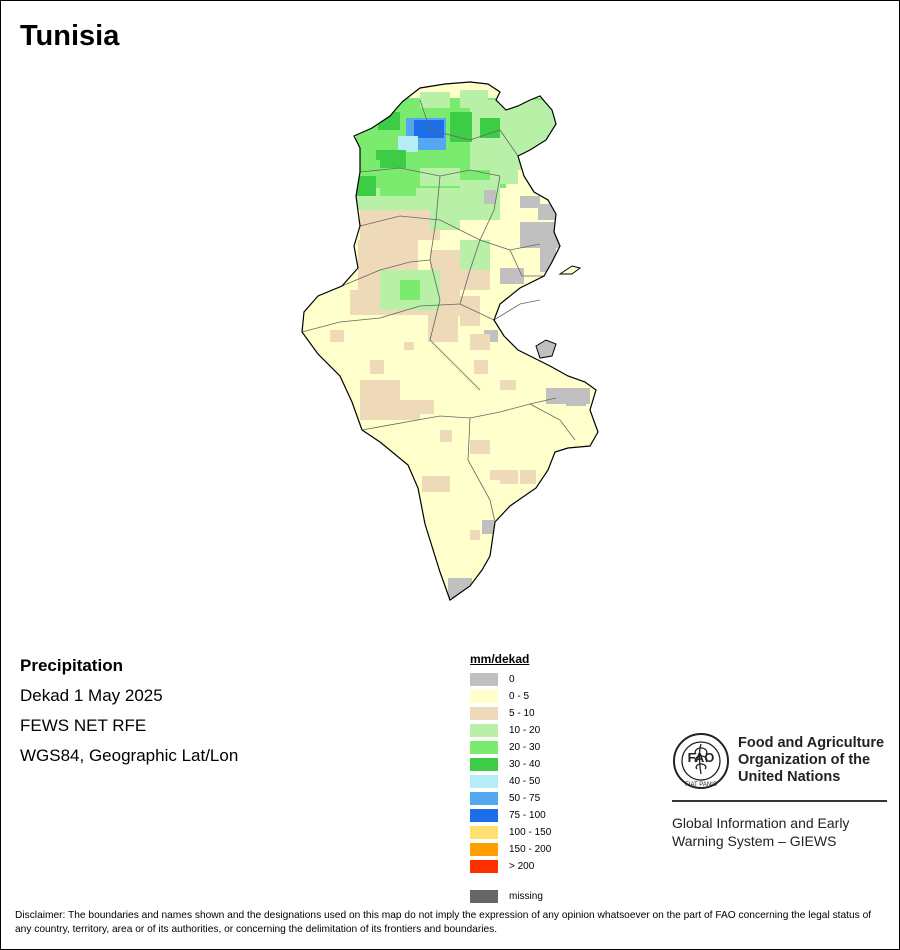 The height and width of the screenshot is (950, 900). I want to click on admin-boundaries, so click(438, 311).